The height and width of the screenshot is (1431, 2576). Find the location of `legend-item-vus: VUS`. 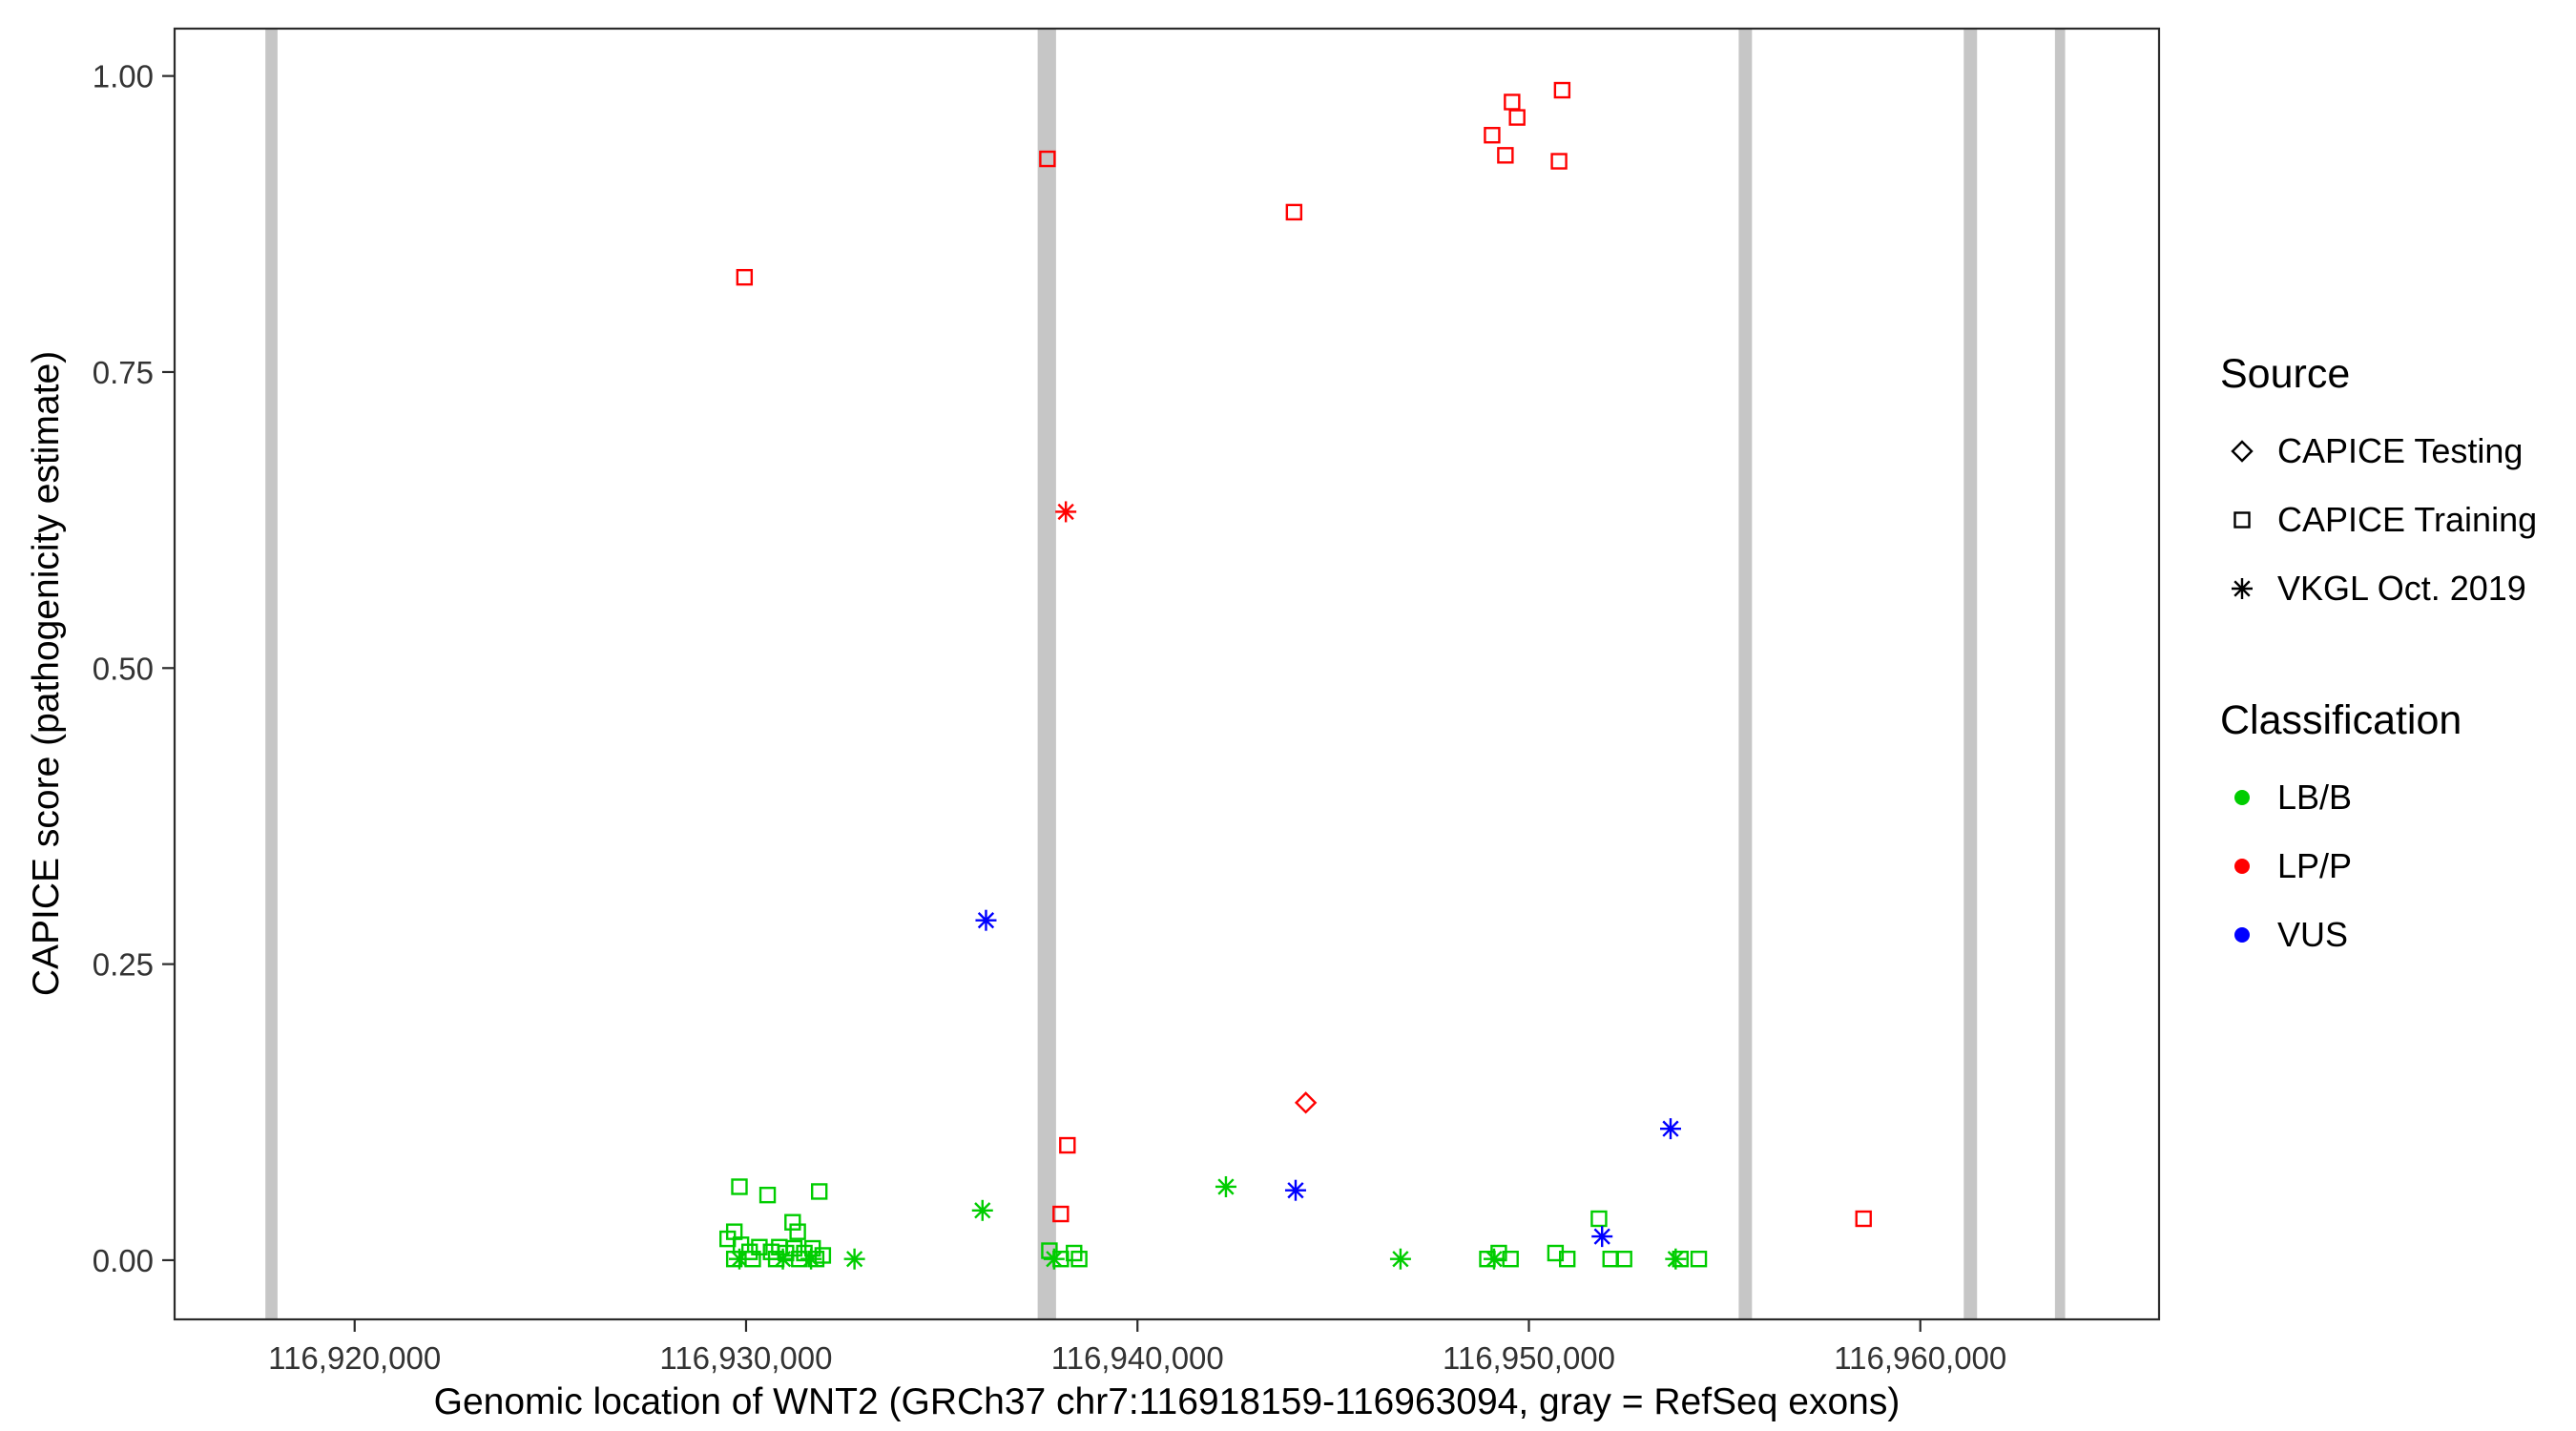

legend-item-vus: VUS is located at coordinates (2378, 935).